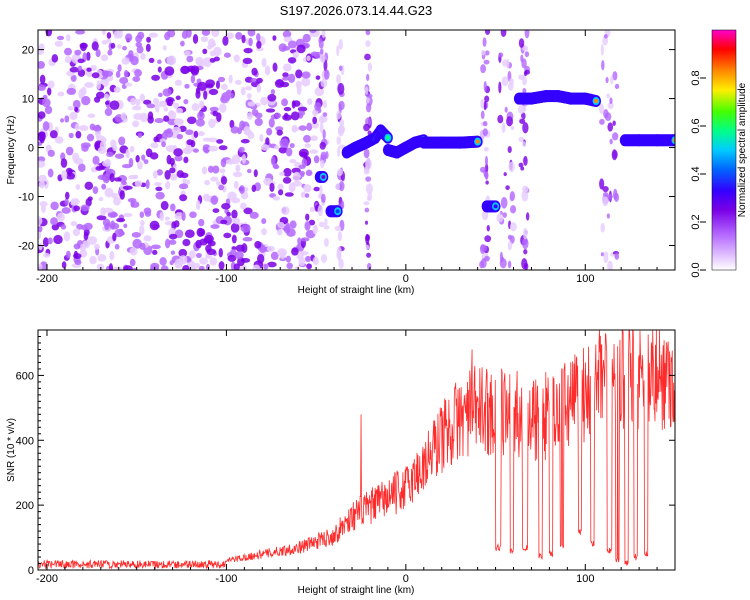 The image size is (750, 600). I want to click on colorbar-tick-label: 0.0, so click(696, 269).